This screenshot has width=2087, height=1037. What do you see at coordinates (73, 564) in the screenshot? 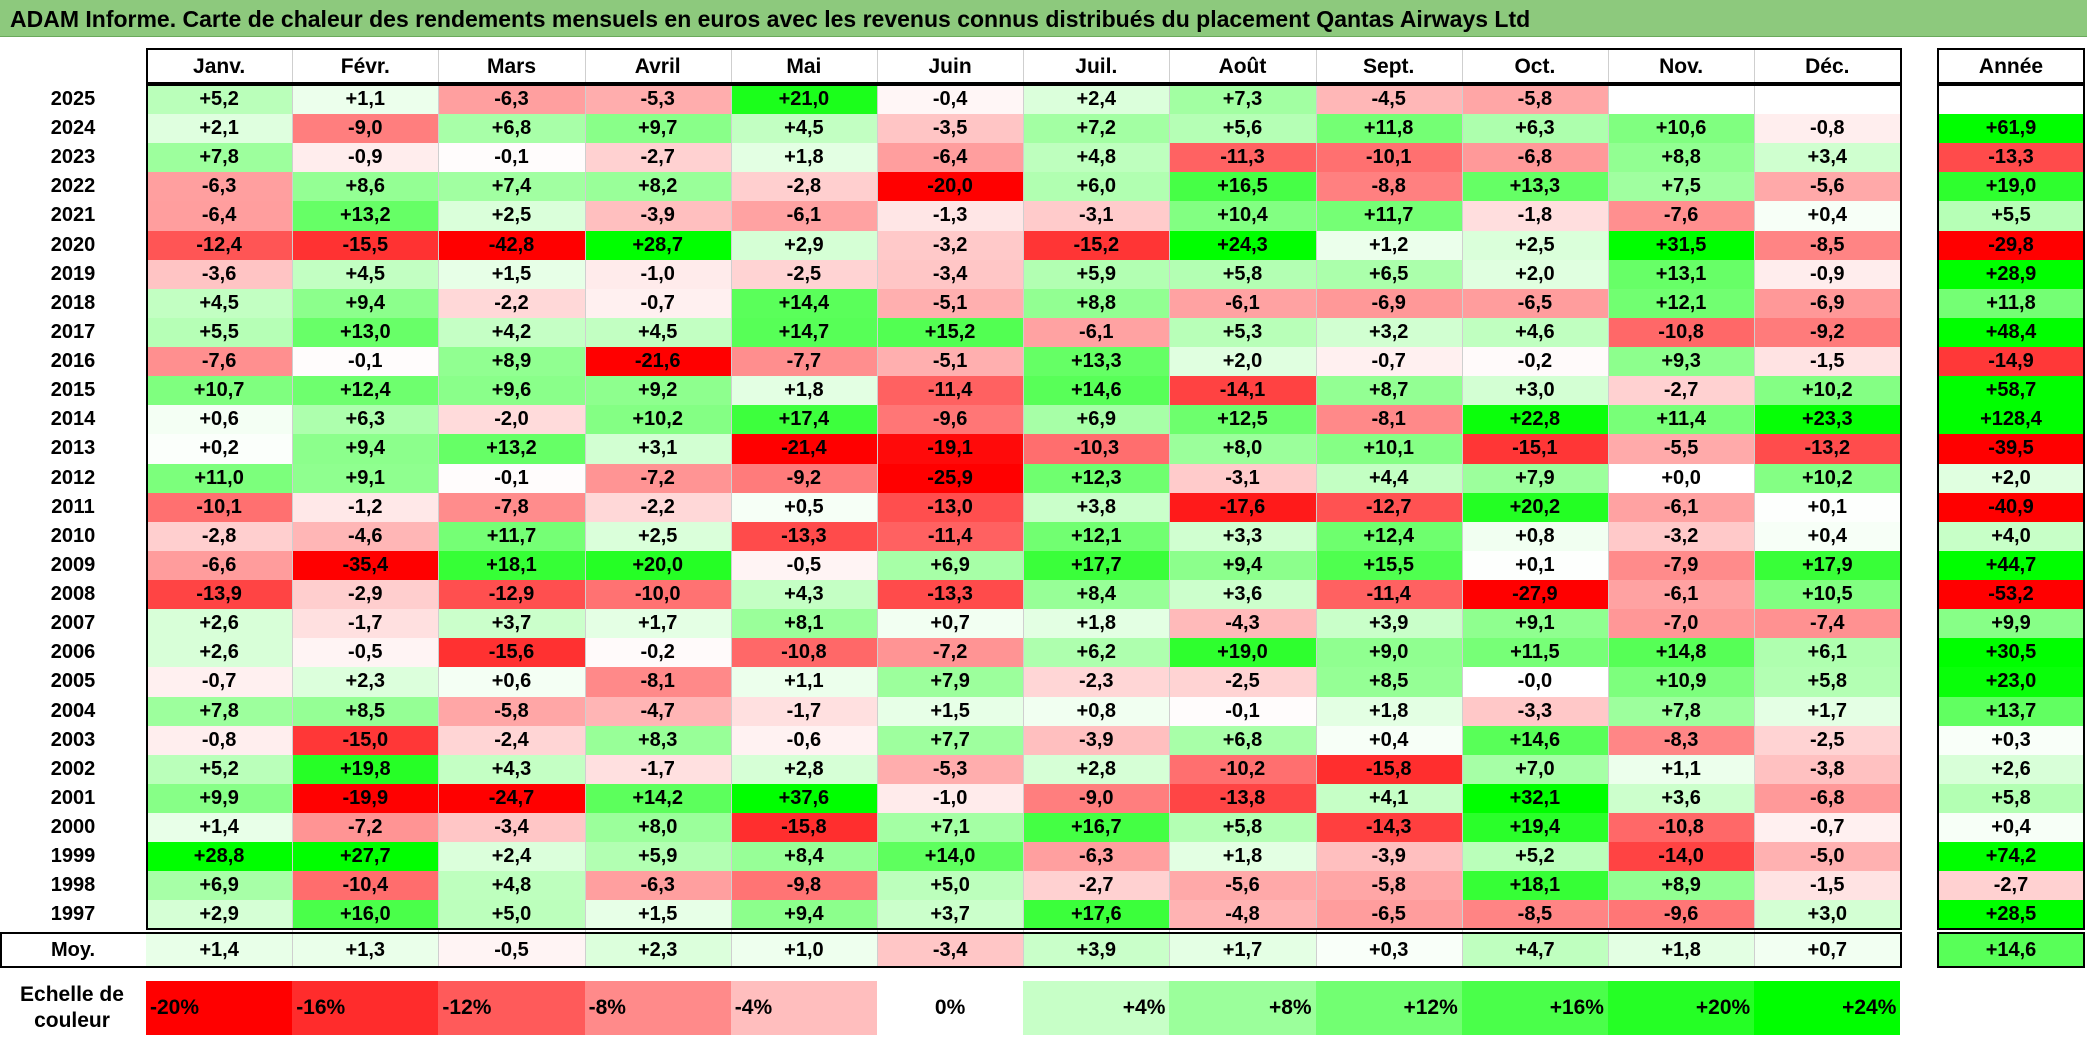
I see `row-year-label: 2009` at bounding box center [73, 564].